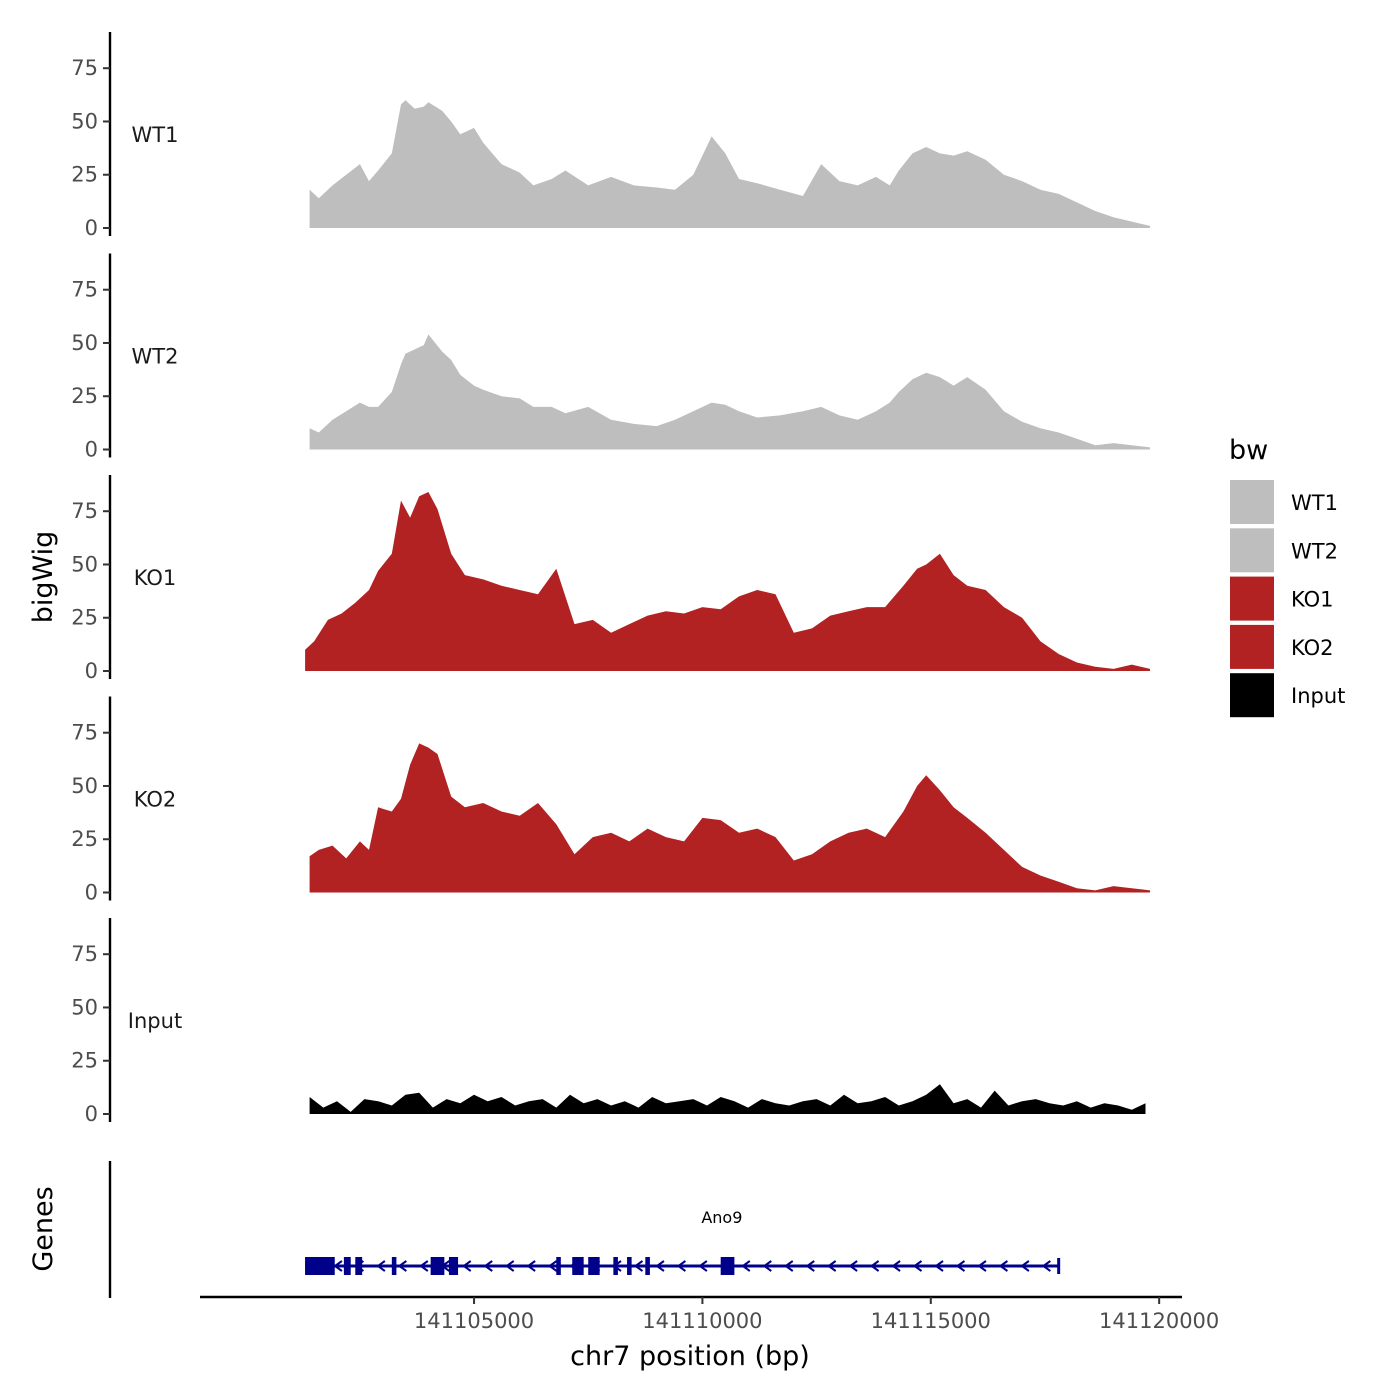 Image resolution: width=1400 pixels, height=1400 pixels. Describe the element at coordinates (155, 800) in the screenshot. I see `track-label: KO2` at that location.